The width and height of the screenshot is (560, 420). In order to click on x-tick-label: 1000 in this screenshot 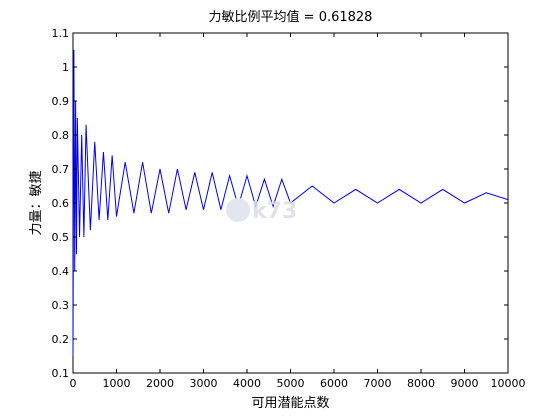, I will do `click(117, 383)`.